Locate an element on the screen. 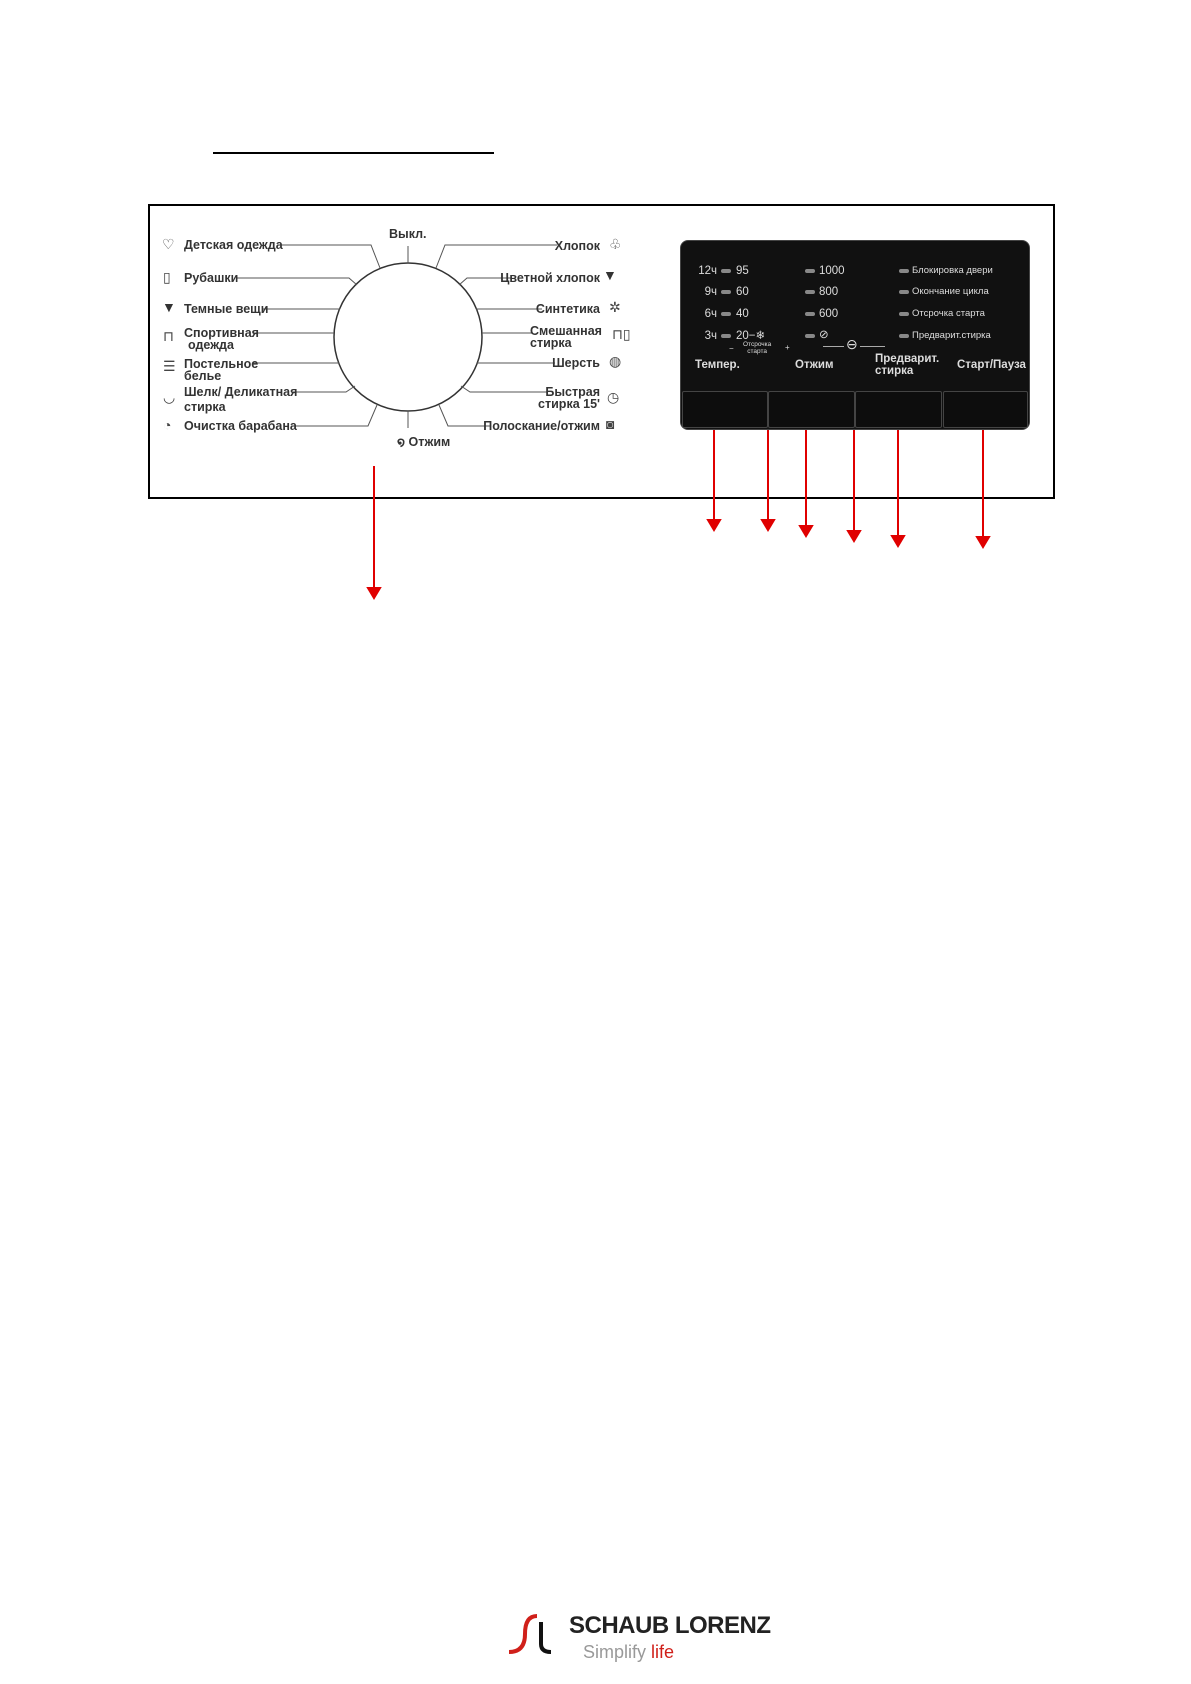 The width and height of the screenshot is (1191, 1684). program-cotton: Хлопок is located at coordinates (577, 246).